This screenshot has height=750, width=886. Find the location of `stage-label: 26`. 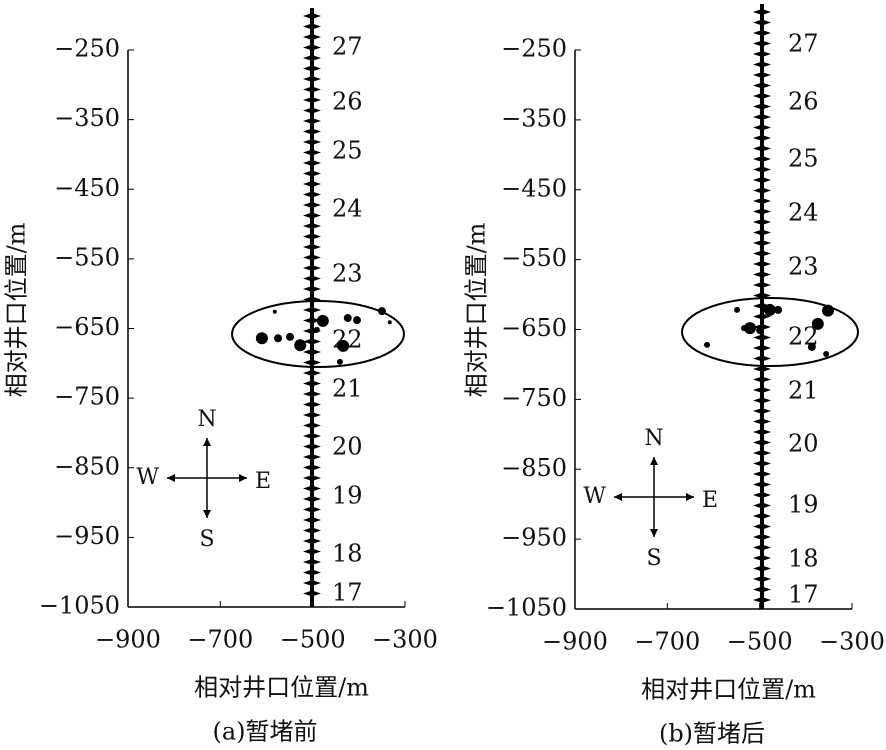

stage-label: 26 is located at coordinates (347, 102).